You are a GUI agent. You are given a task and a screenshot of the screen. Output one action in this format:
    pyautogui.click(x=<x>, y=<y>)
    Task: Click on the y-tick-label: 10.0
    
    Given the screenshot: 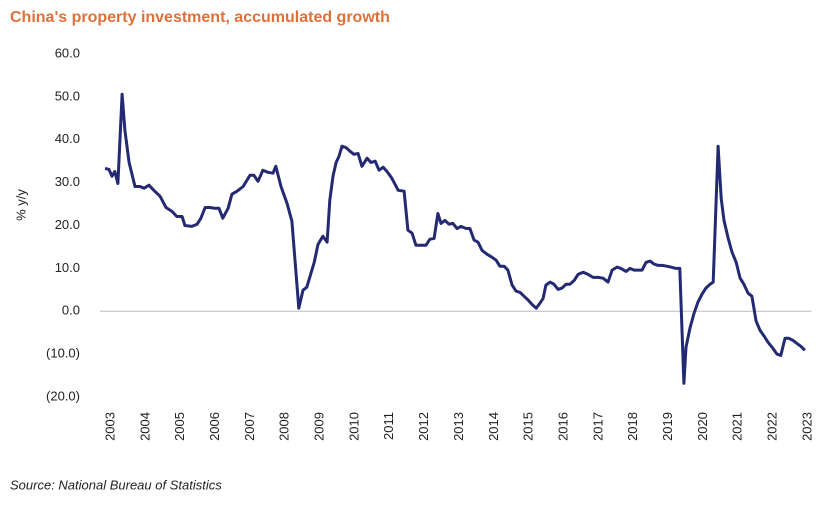 What is the action you would take?
    pyautogui.click(x=67, y=267)
    